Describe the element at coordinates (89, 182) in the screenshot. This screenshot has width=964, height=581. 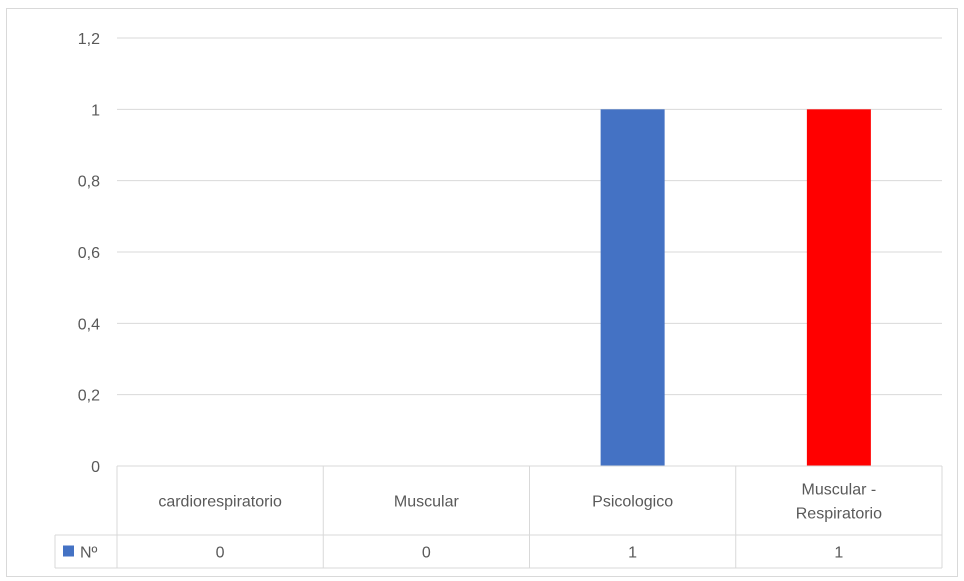
I see `y-tick-label: 0,8` at that location.